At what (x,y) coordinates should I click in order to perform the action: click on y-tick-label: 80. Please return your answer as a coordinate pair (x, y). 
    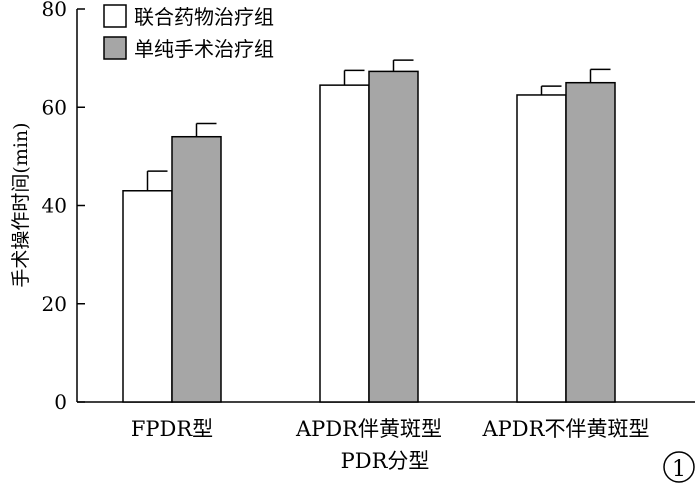
    Looking at the image, I should click on (54, 10).